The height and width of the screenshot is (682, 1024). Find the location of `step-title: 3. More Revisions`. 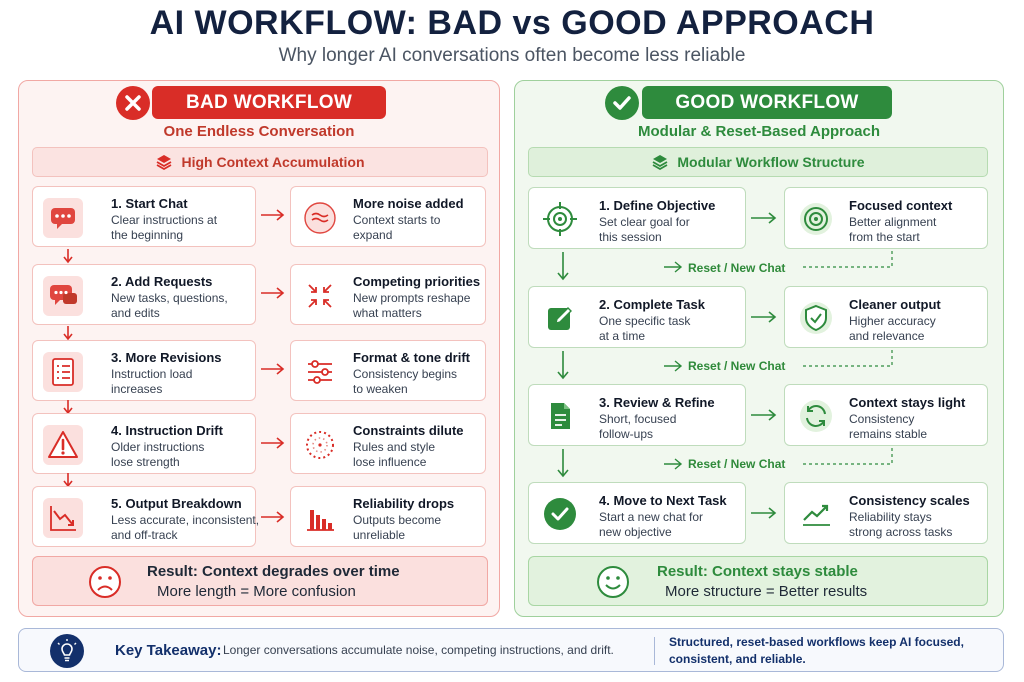

step-title: 3. More Revisions is located at coordinates (166, 357).